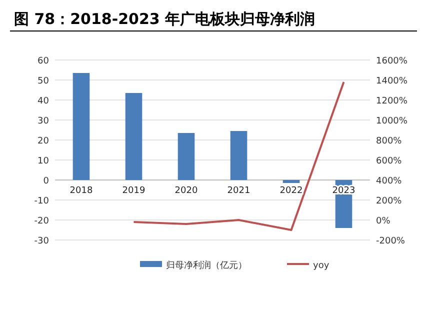 This screenshot has height=329, width=427. I want to click on x-tick-label: 2021, so click(238, 191).